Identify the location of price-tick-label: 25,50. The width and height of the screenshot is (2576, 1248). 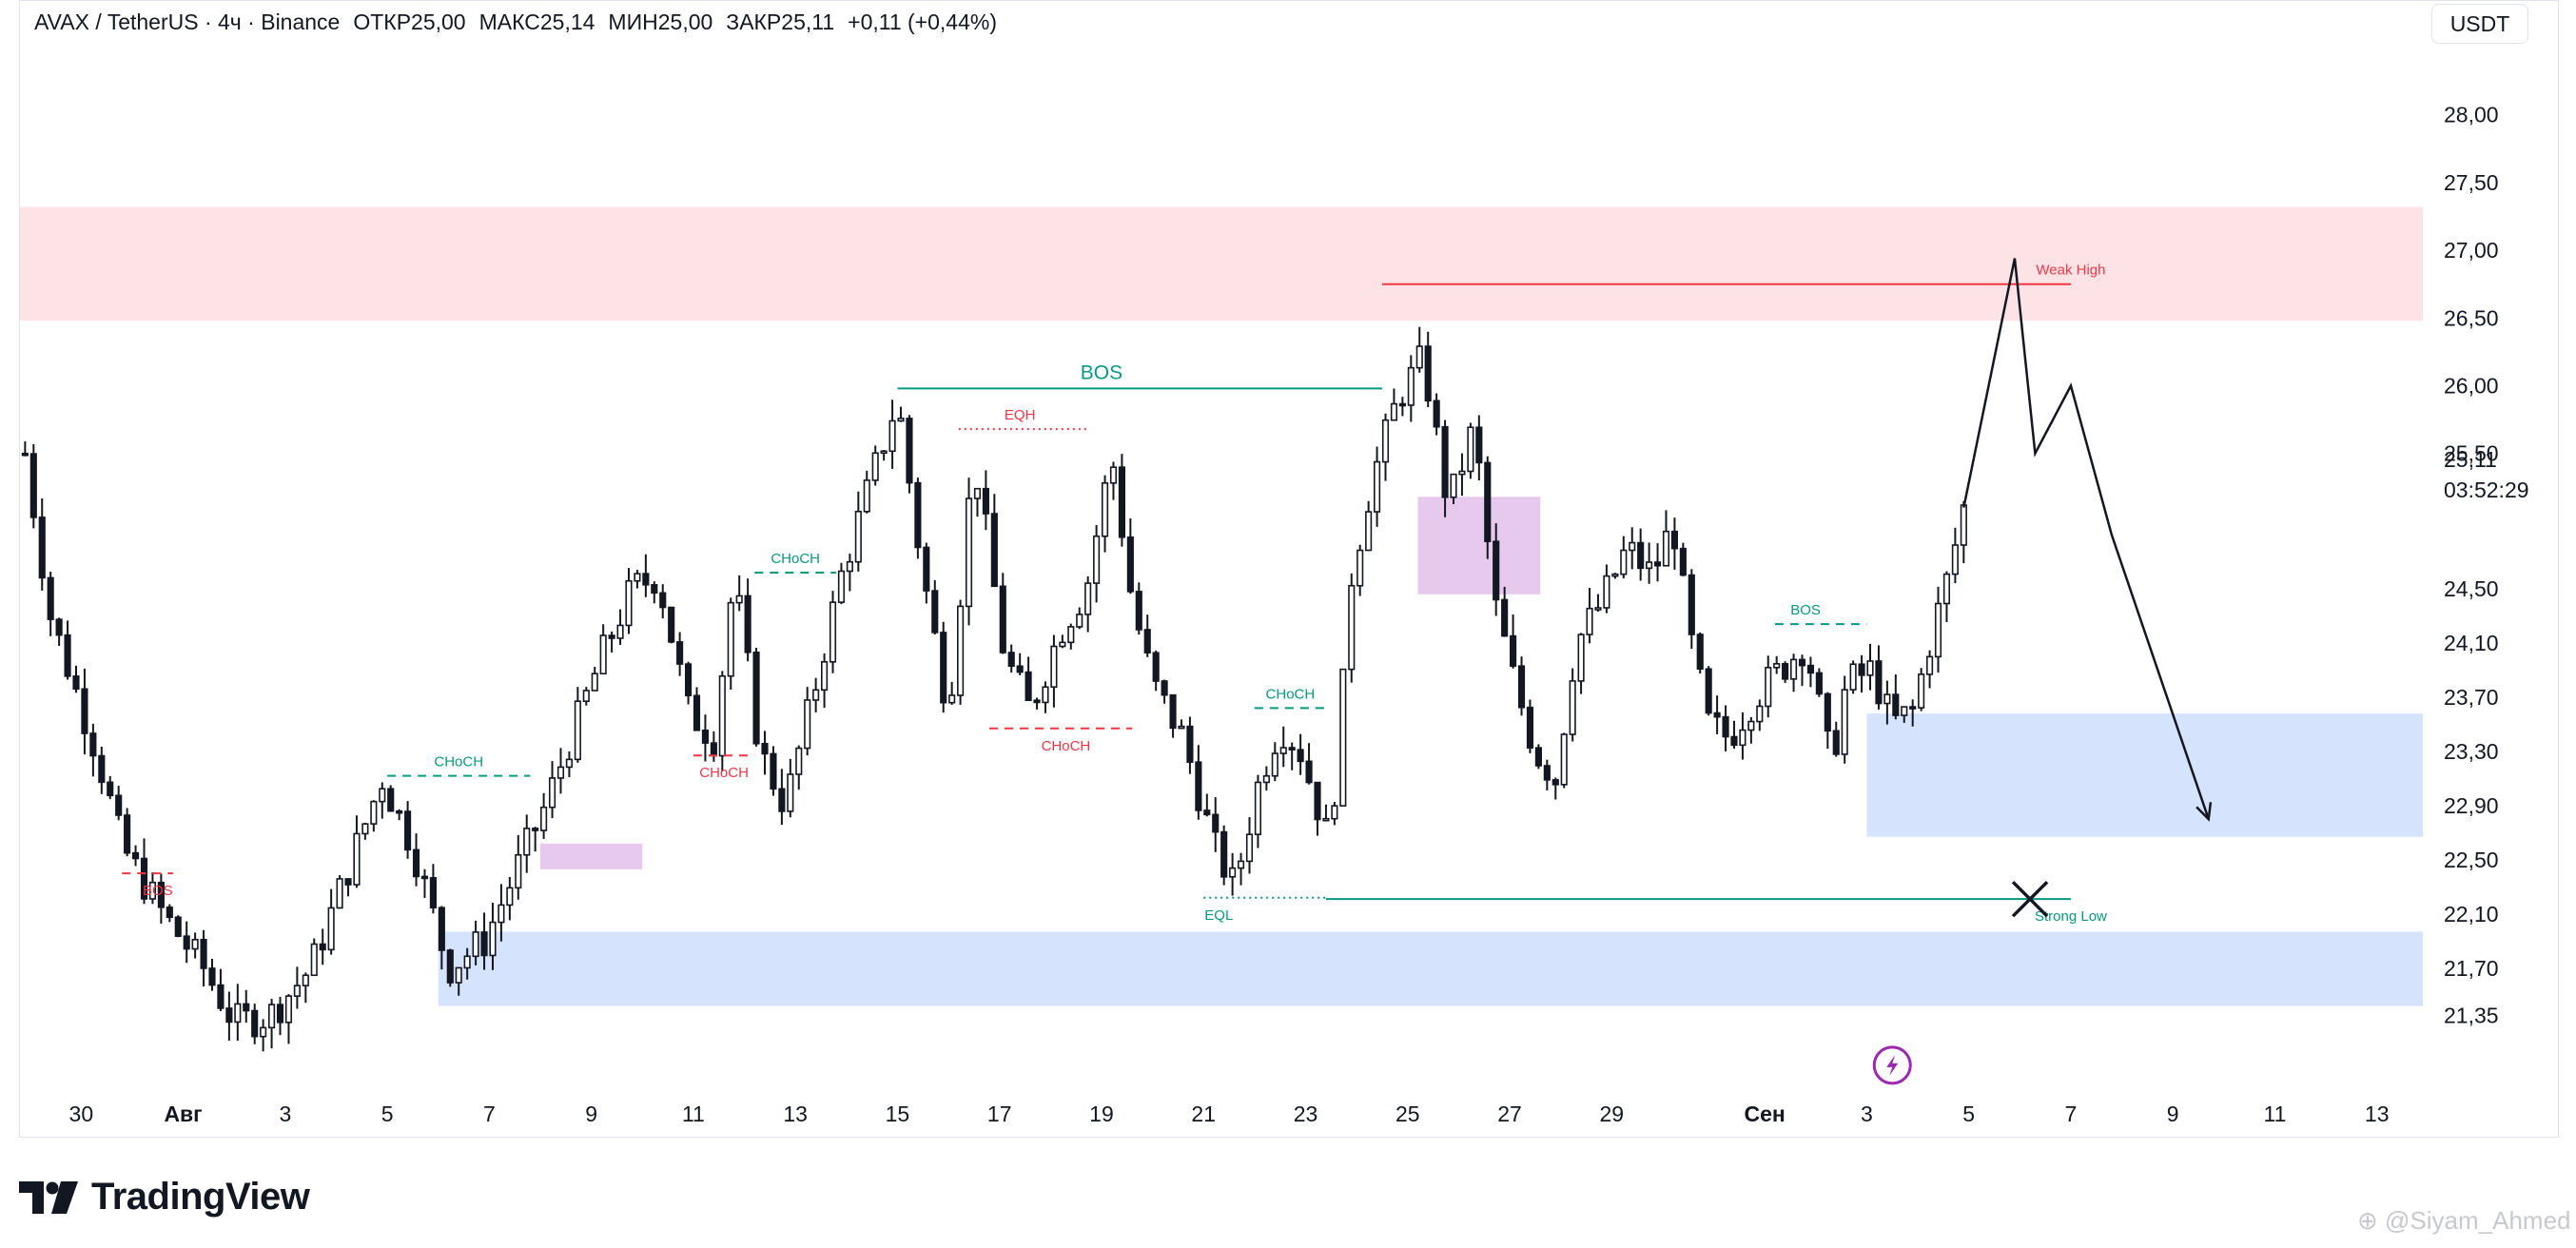
(2472, 453).